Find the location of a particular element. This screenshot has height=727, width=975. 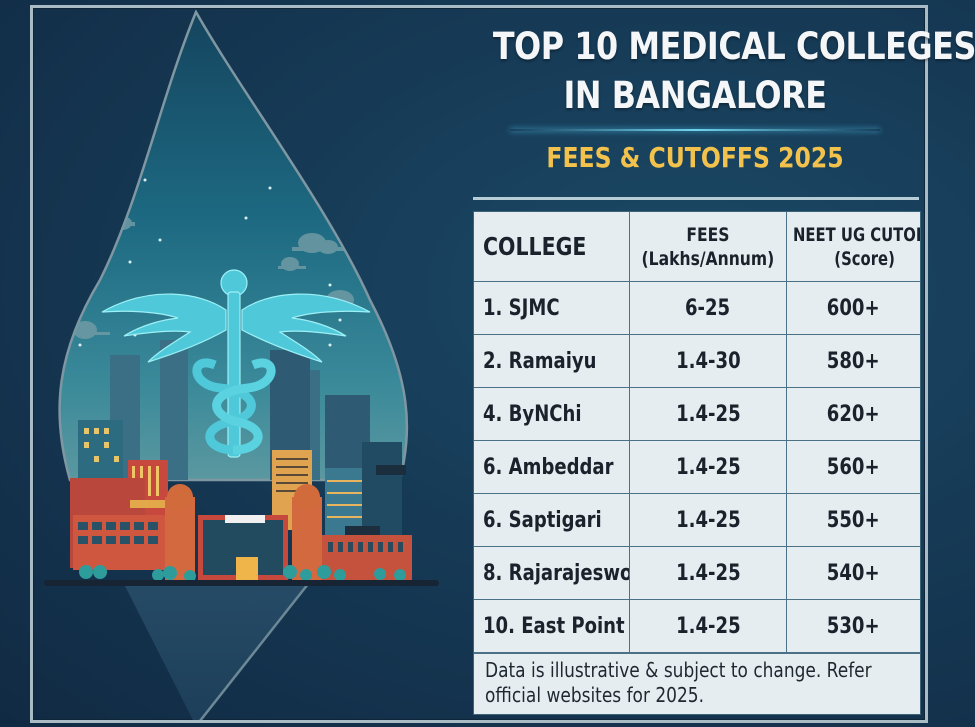

header-fees-unit: (Lakhs/Annum) is located at coordinates (708, 258).